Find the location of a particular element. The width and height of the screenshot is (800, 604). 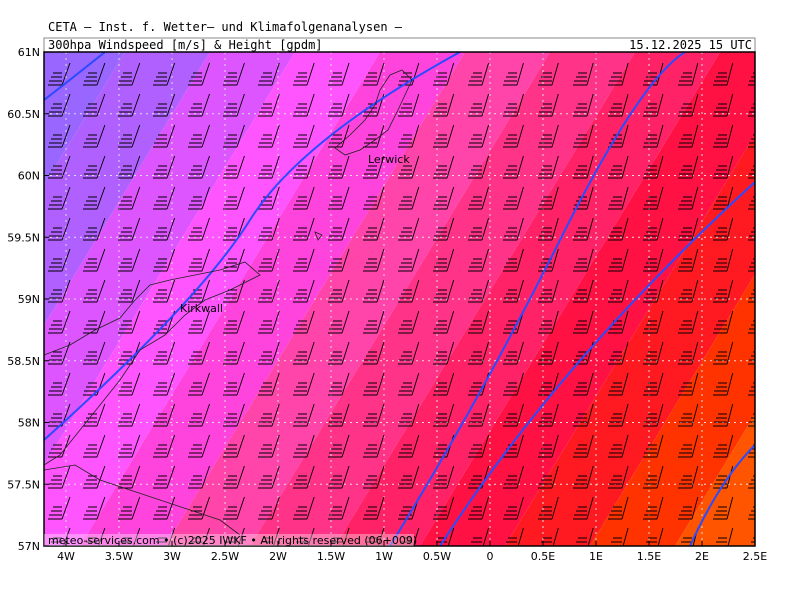

lat-label: 60.5N is located at coordinates (23, 114).